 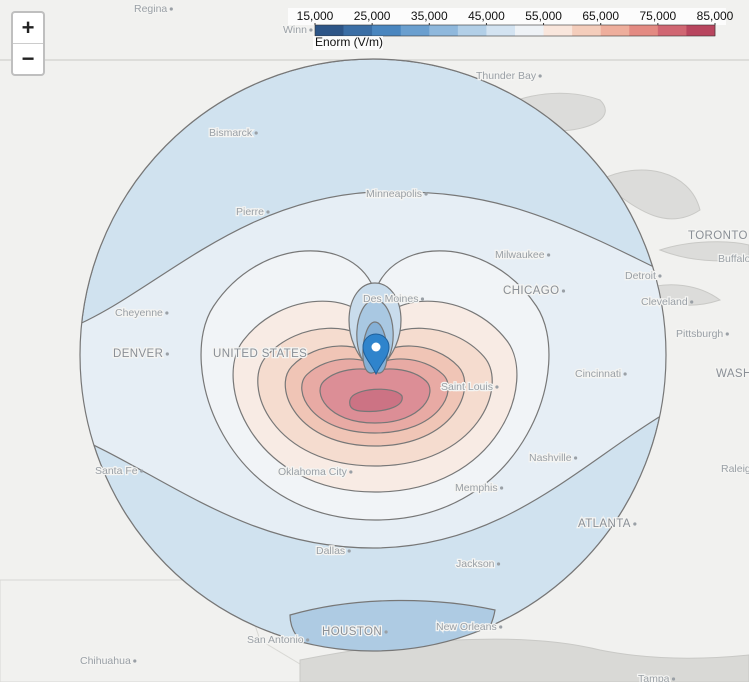 What do you see at coordinates (640, 276) in the screenshot?
I see `place-label: Detroit` at bounding box center [640, 276].